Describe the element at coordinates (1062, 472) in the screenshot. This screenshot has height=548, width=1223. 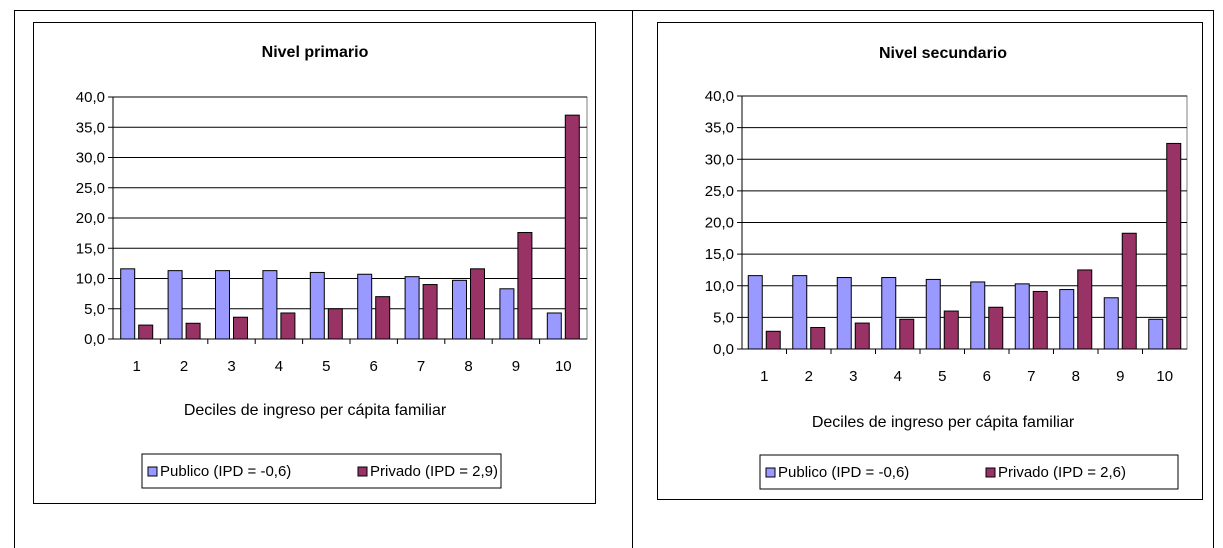
I see `legend-label-privado: Privado (IPD = 2,6)` at that location.